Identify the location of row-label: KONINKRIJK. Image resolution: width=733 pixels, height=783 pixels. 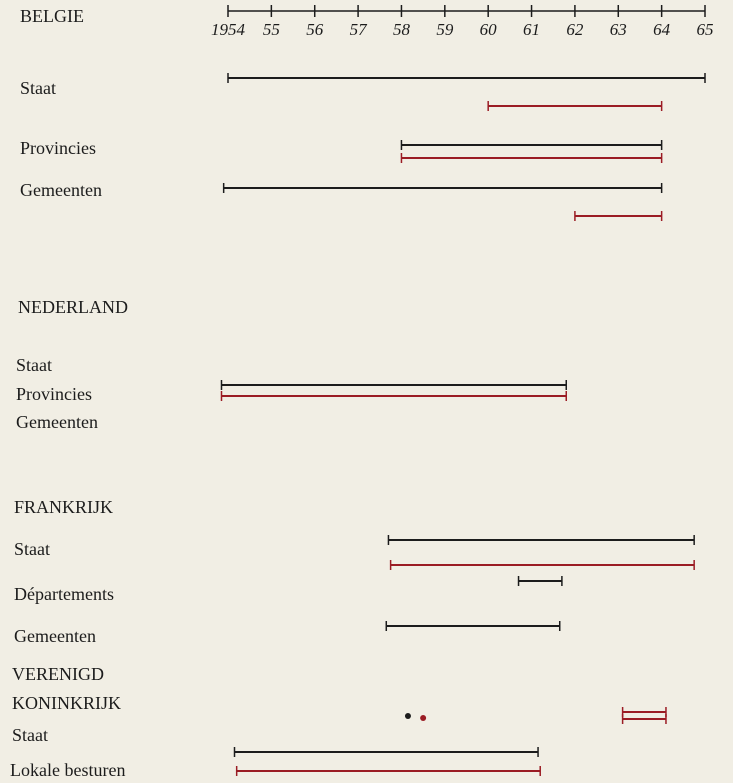
(66, 703).